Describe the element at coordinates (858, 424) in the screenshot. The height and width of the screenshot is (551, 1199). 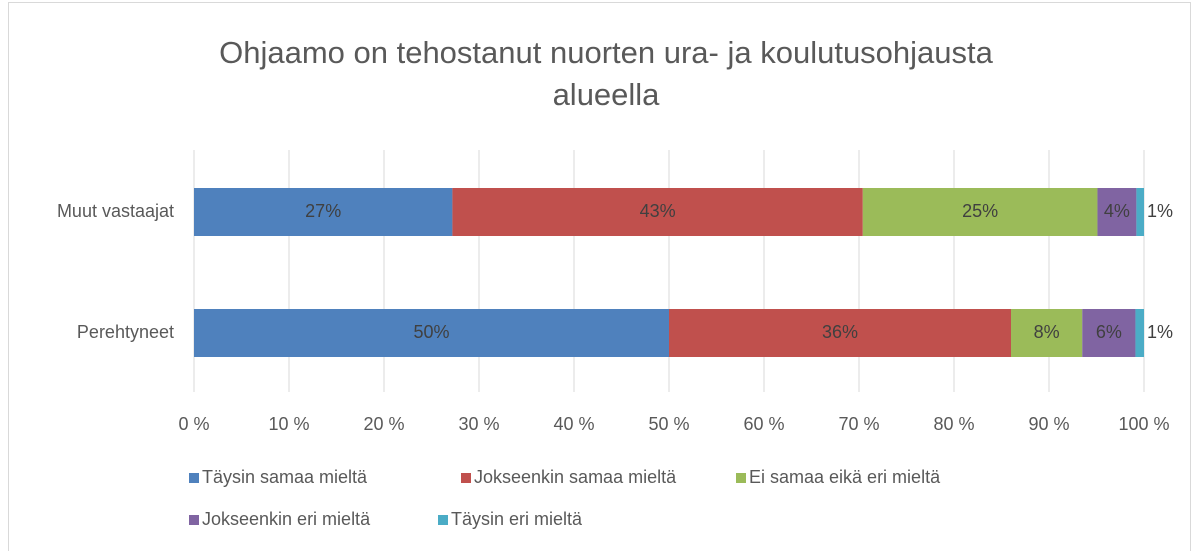
I see `x-tick-label: 70 %` at that location.